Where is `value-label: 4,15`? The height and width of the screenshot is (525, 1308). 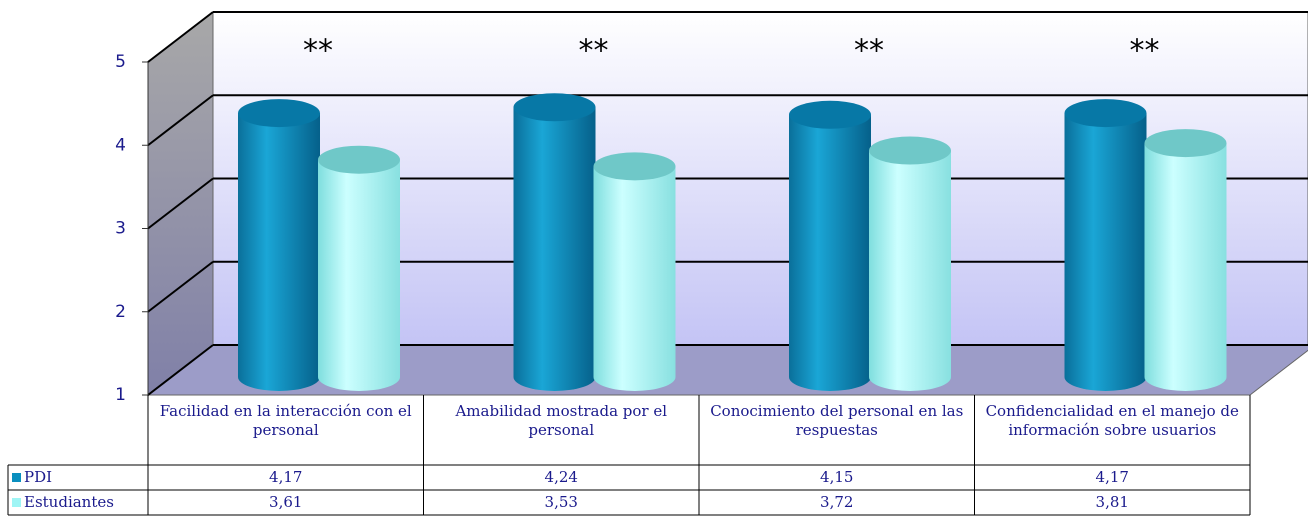
value-label: 4,15 is located at coordinates (837, 477).